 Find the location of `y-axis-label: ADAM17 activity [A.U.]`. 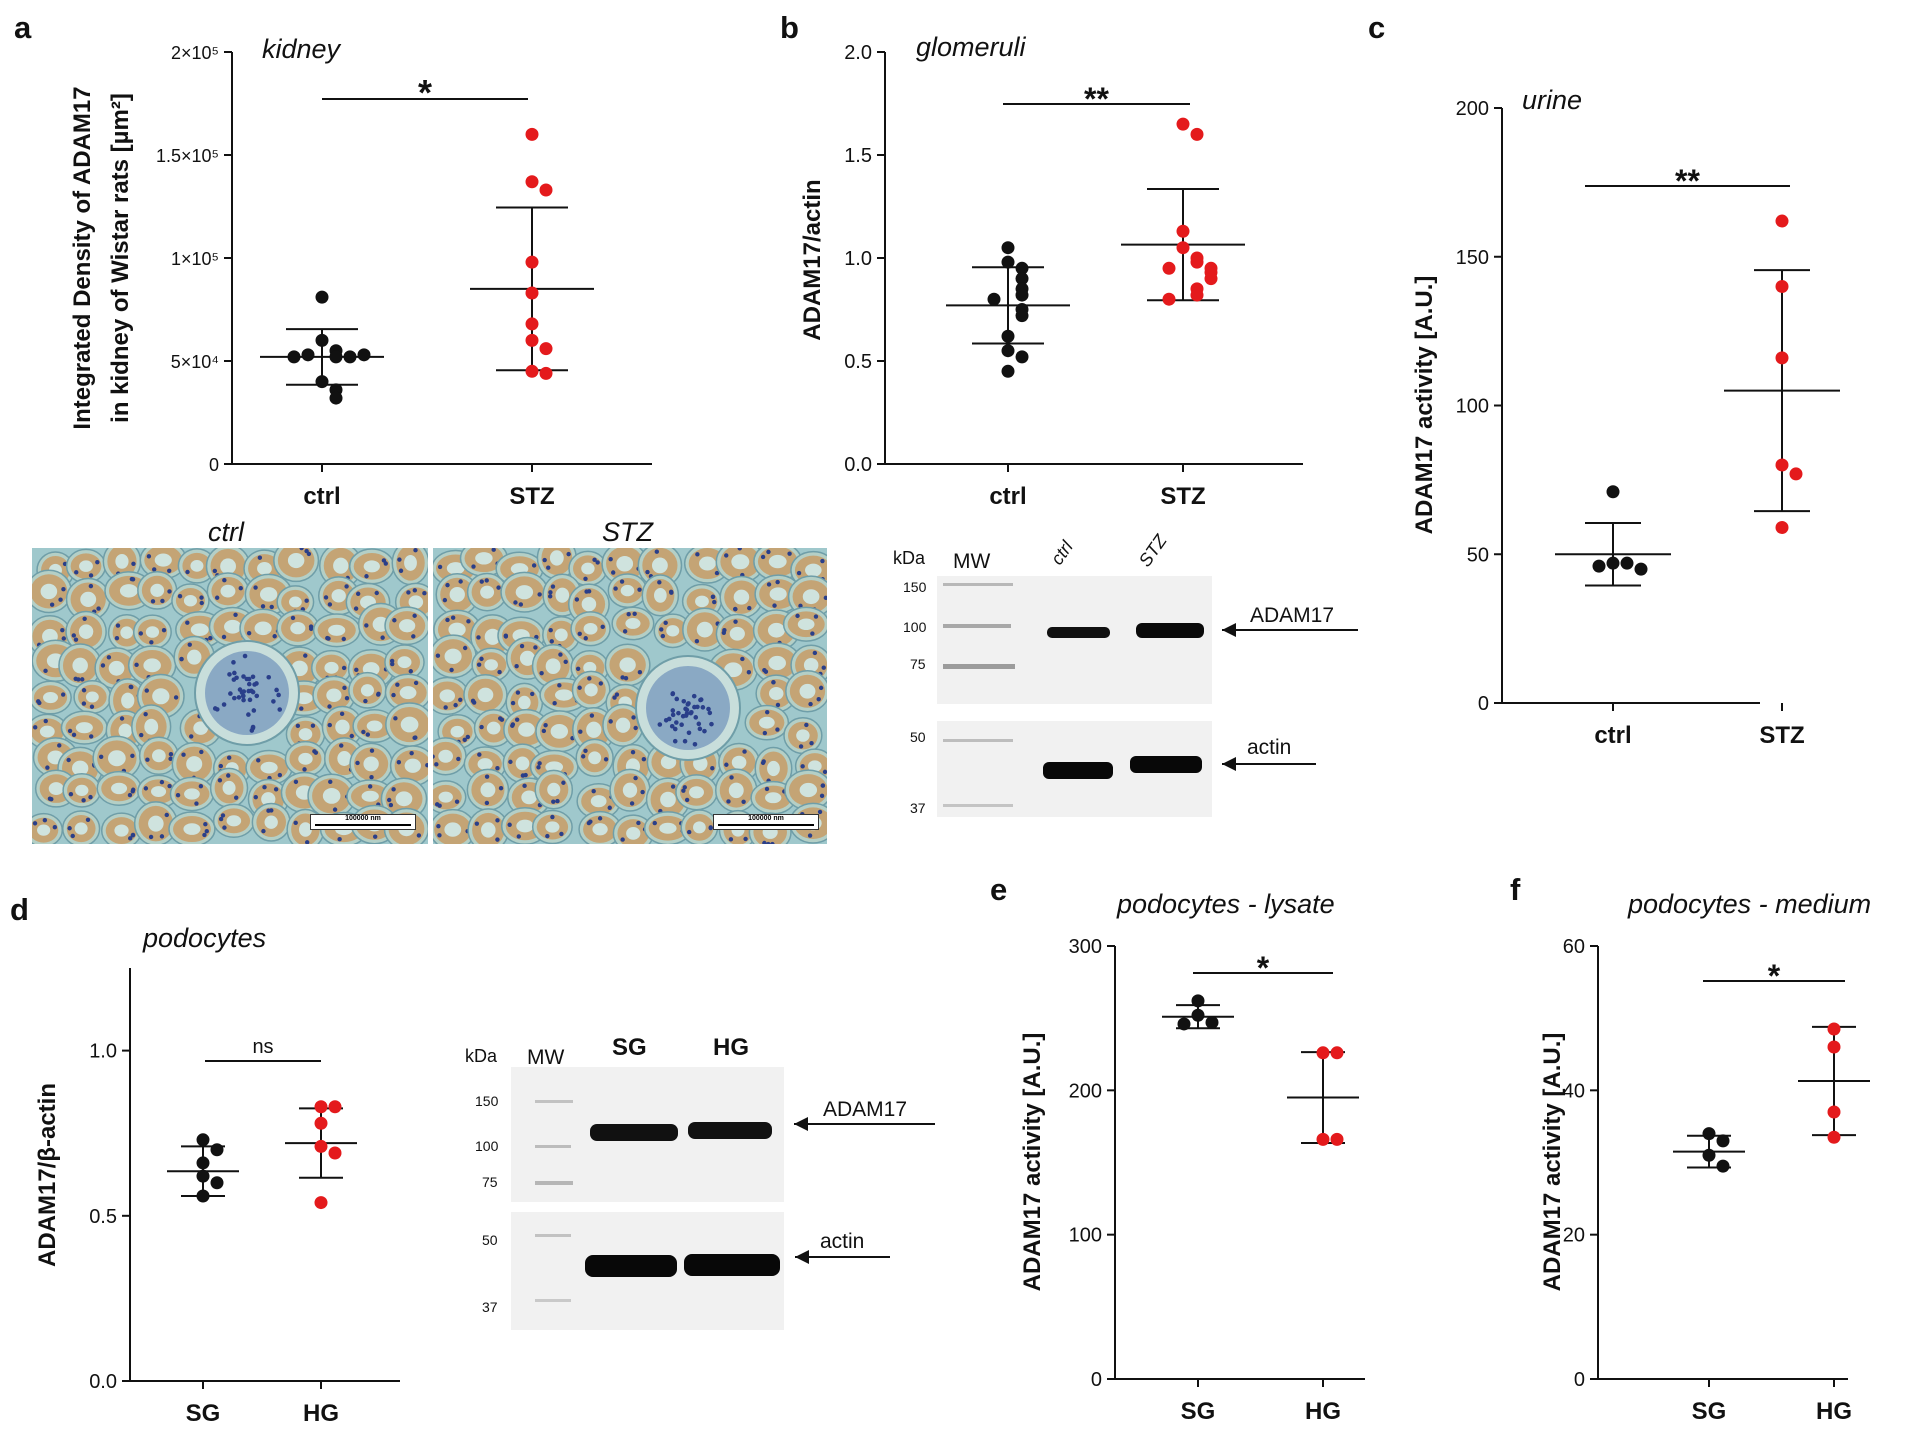

y-axis-label: ADAM17 activity [A.U.] is located at coordinates (1424, 405).